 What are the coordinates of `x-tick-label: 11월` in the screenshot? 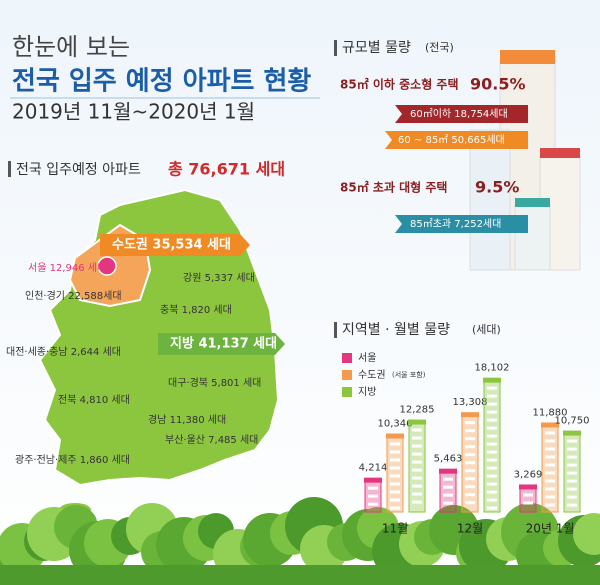 It's located at (395, 529).